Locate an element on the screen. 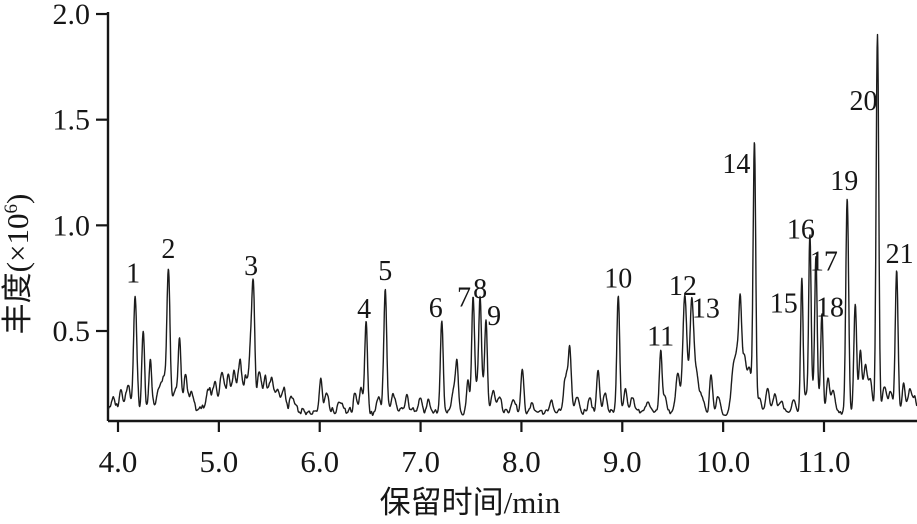 The height and width of the screenshot is (524, 917). peak-label-5: 5 is located at coordinates (385, 271).